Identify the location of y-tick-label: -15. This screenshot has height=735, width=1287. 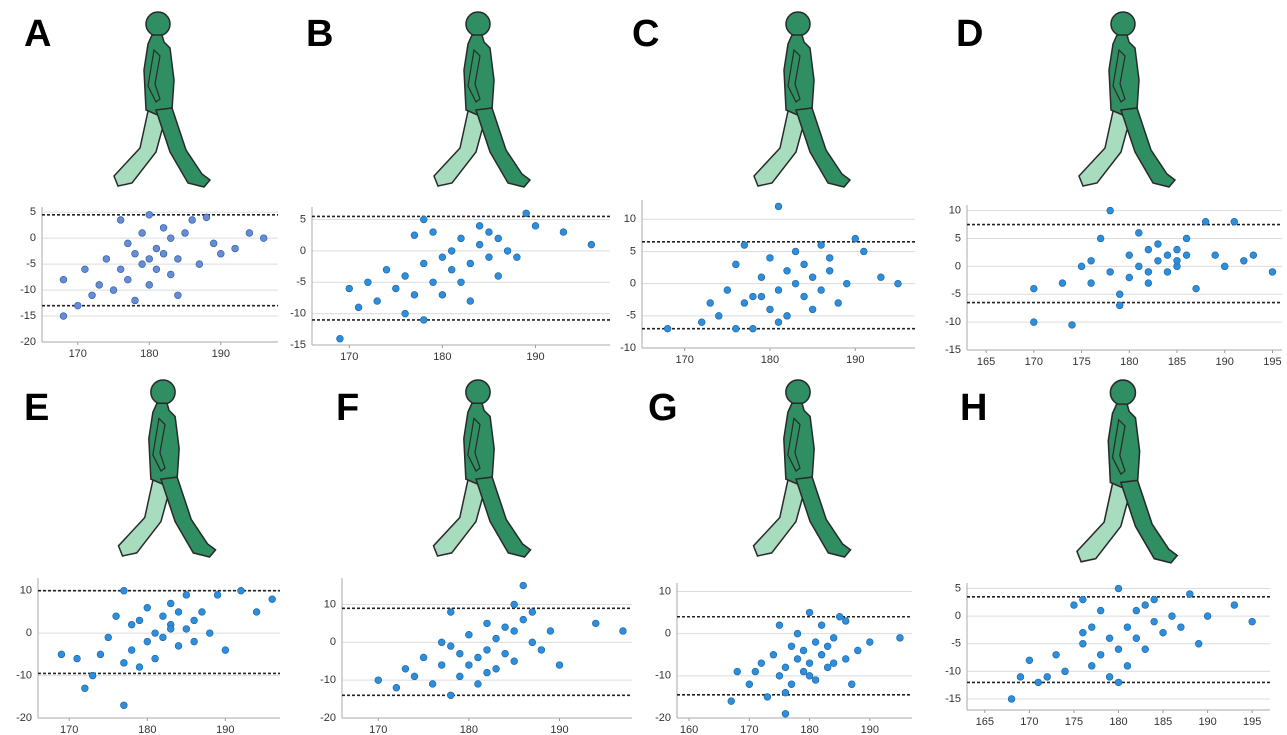
(953, 350).